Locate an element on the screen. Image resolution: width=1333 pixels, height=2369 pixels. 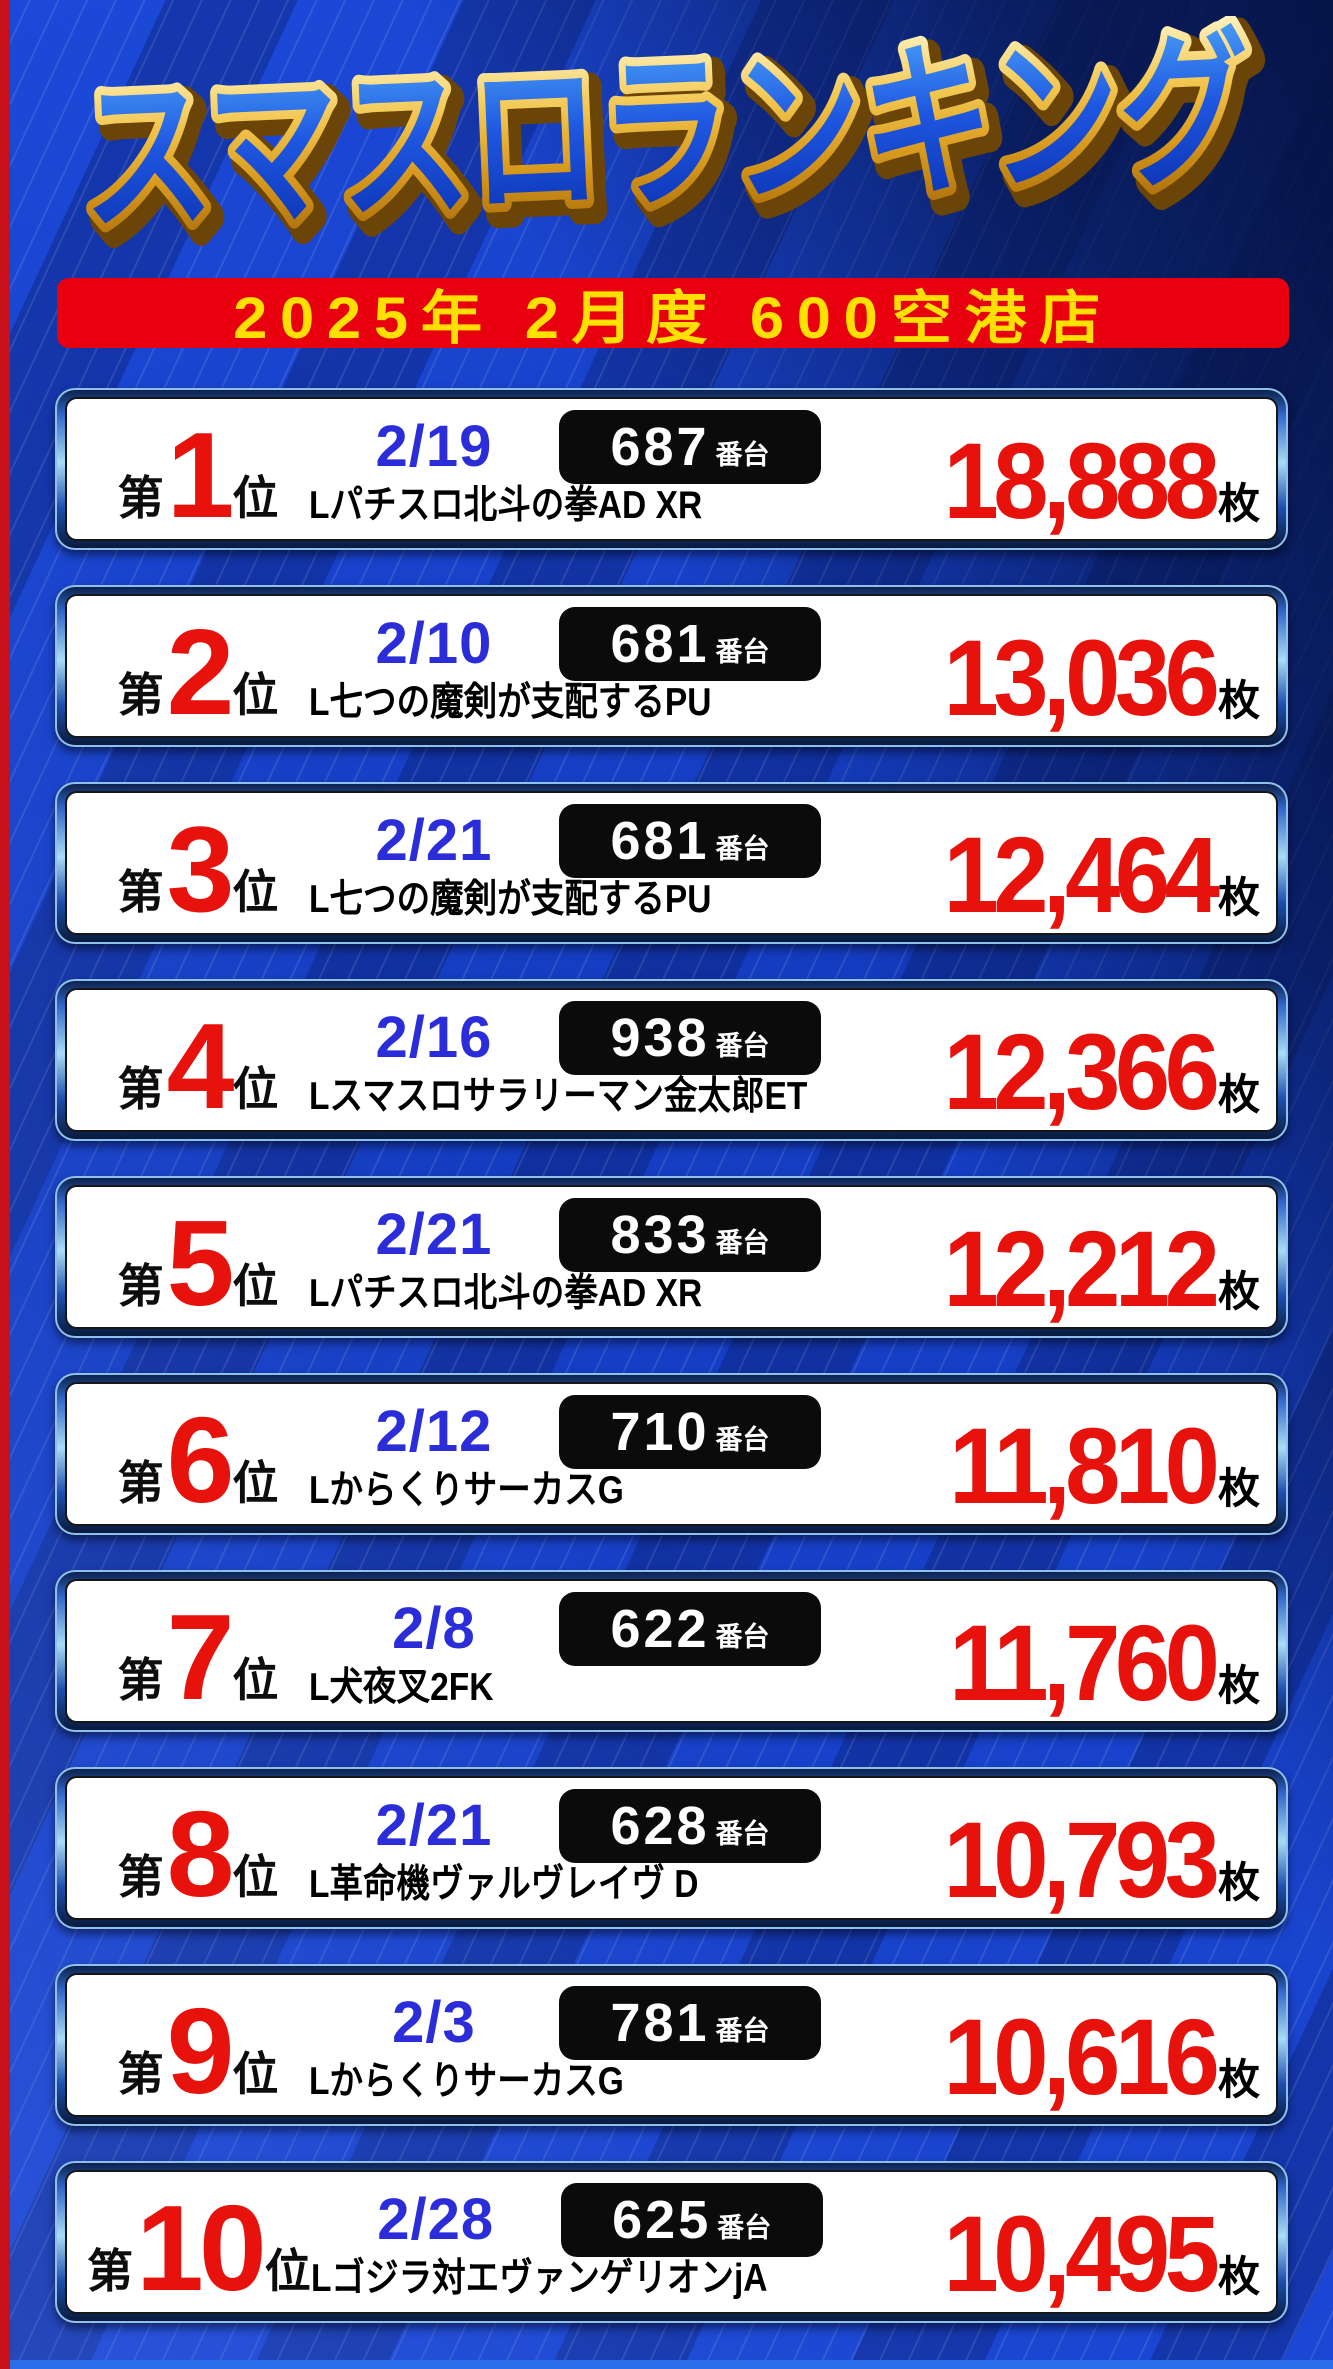
machine-number: 833 is located at coordinates (660, 1235).